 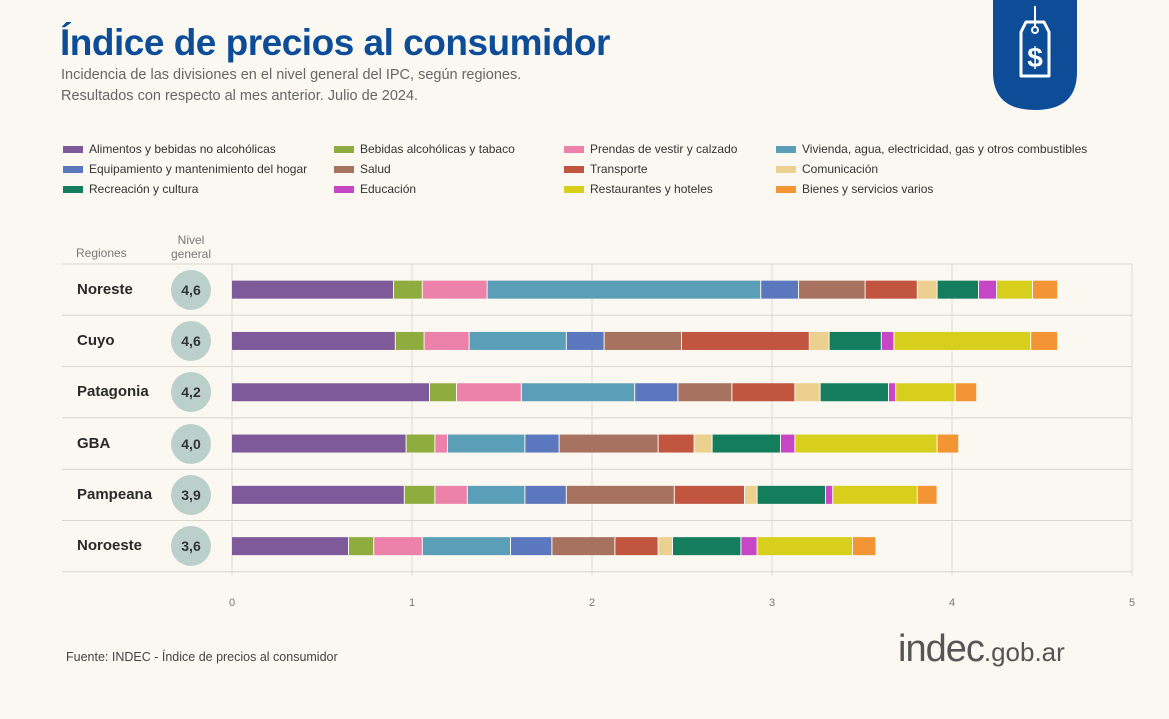 I want to click on region-label: Pampeana, so click(x=115, y=494).